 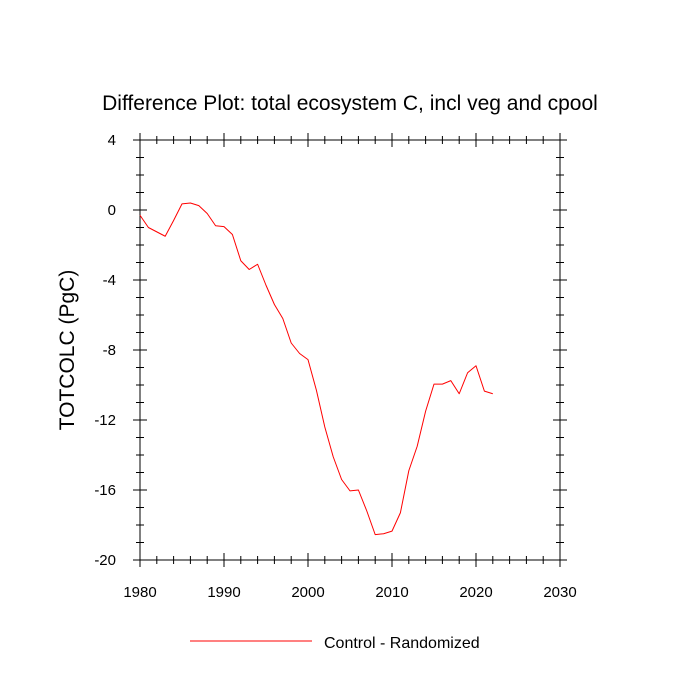 I want to click on x-tick-label: 1980, so click(x=139, y=592).